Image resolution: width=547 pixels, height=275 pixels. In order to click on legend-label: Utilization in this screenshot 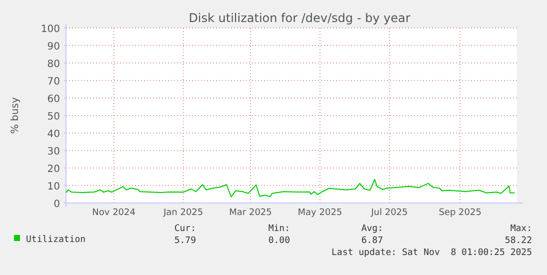, I will do `click(56, 240)`.